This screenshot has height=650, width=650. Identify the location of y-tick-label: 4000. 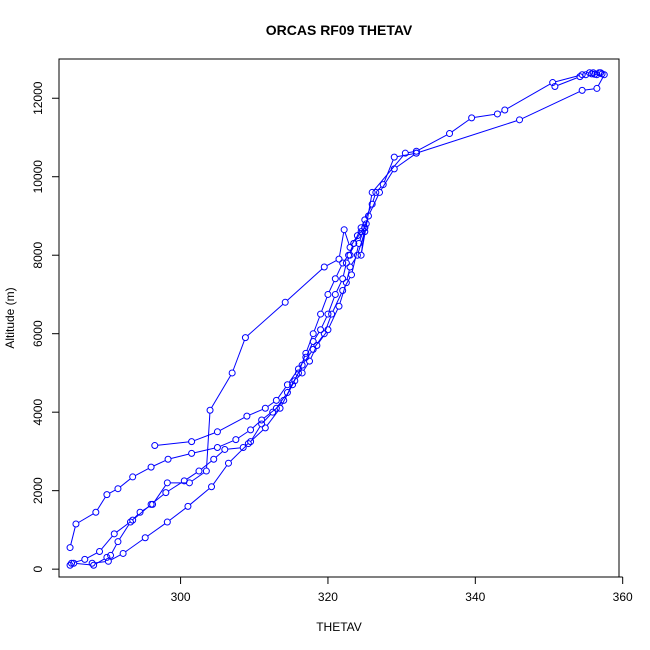
(38, 412).